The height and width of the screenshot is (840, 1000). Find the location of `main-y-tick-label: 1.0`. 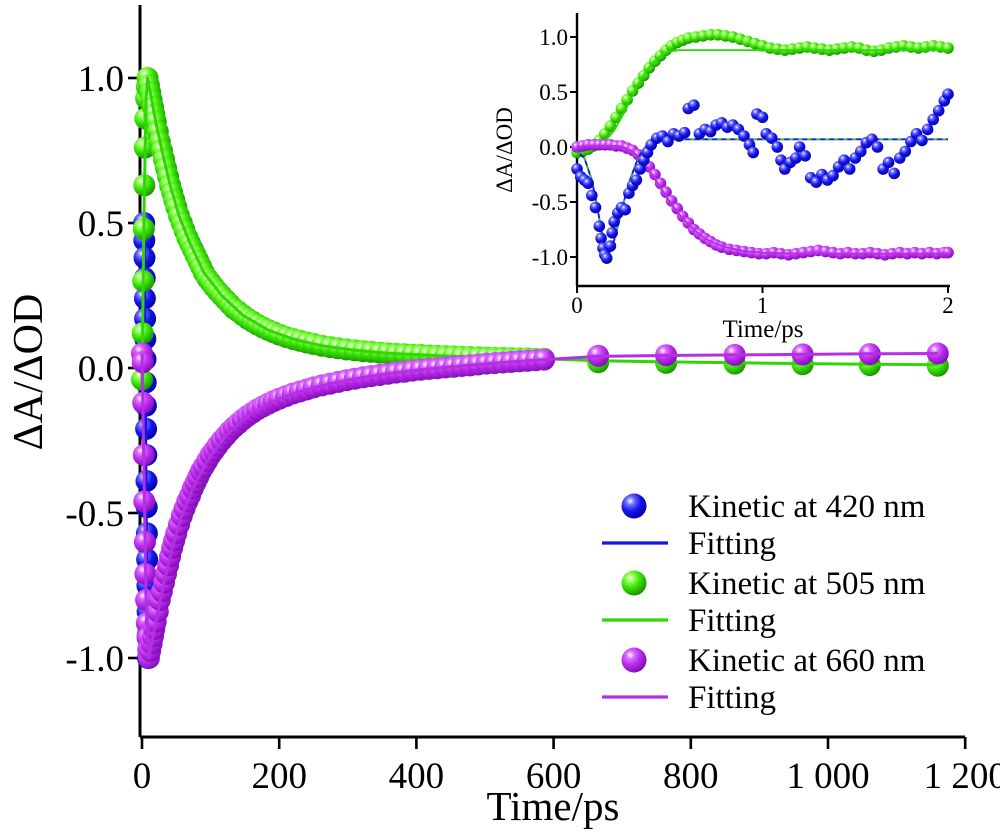

main-y-tick-label: 1.0 is located at coordinates (101, 79).